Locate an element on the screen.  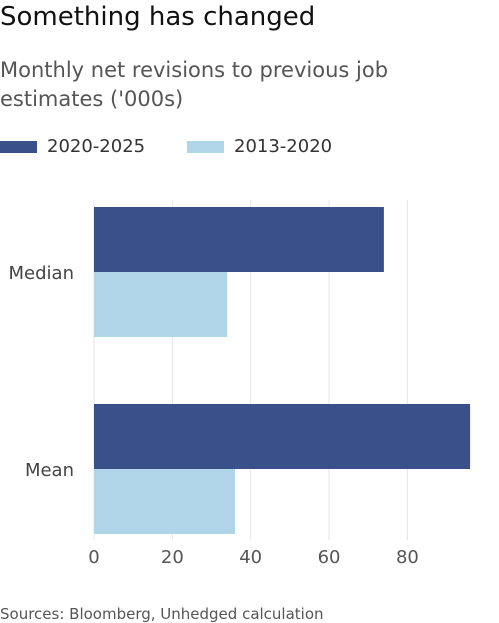
category-label-mean: Mean is located at coordinates (49, 470).